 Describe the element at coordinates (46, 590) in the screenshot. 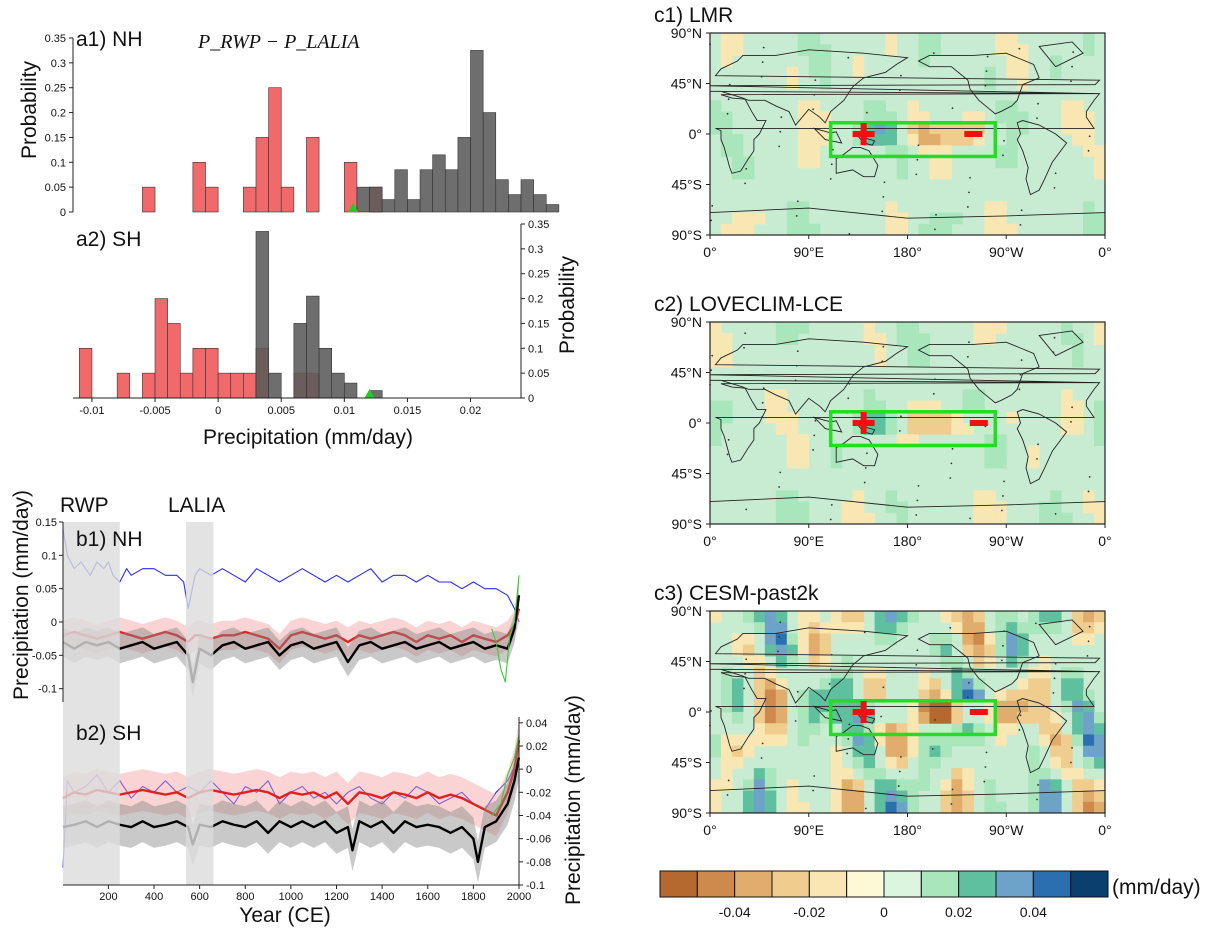

I see `b1-y-tick-label: 0.05` at that location.